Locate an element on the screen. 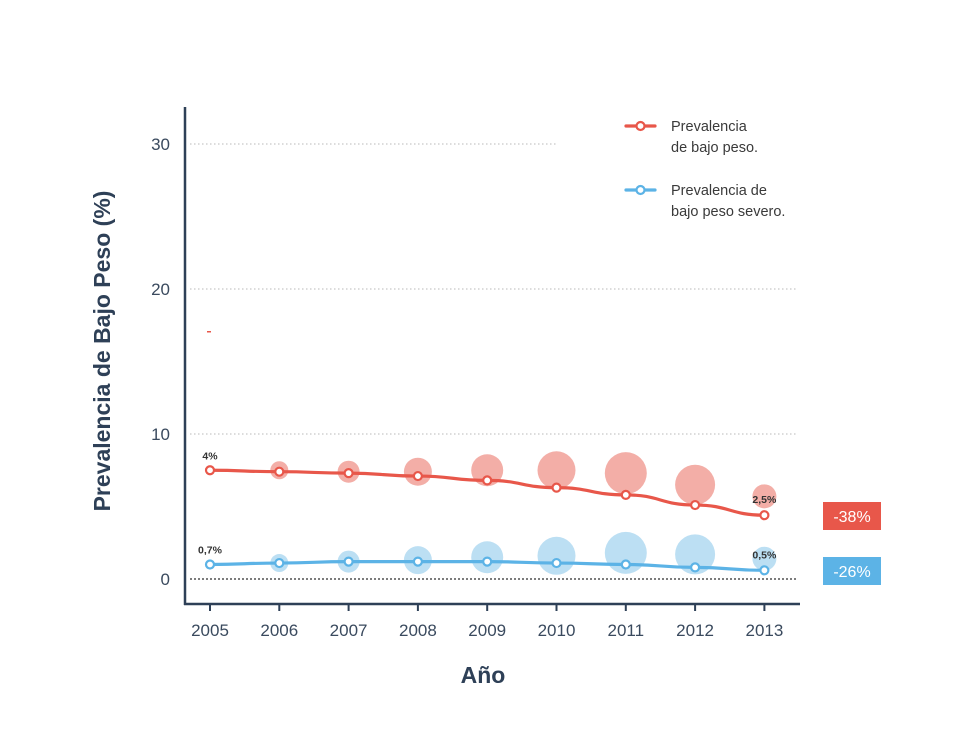  legend-label: de bajo peso. is located at coordinates (714, 148).